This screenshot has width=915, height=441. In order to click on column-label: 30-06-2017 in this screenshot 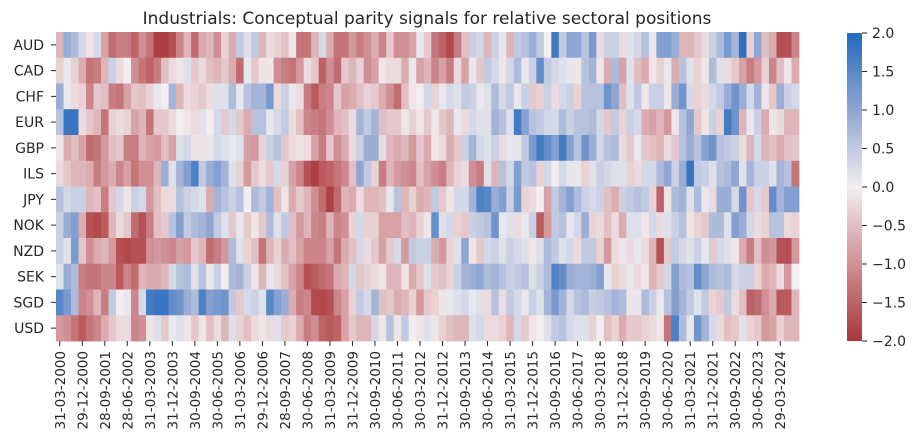, I will do `click(579, 390)`.